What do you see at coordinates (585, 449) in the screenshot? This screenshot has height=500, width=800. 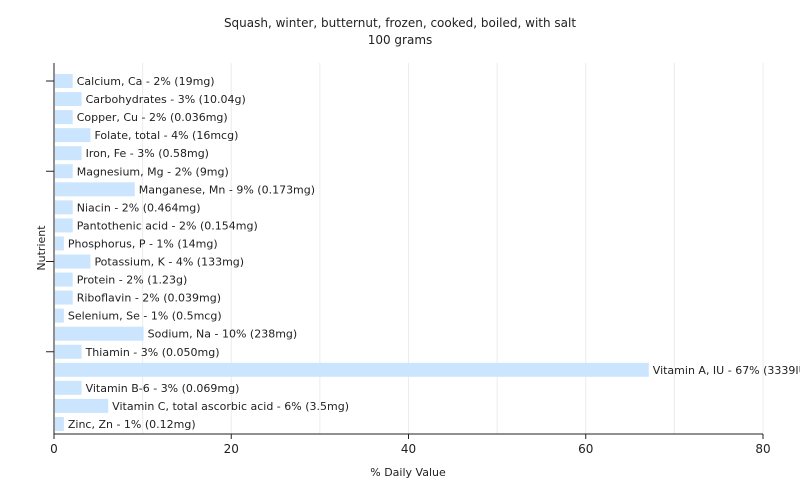 I see `x-tick-label: 60` at bounding box center [585, 449].